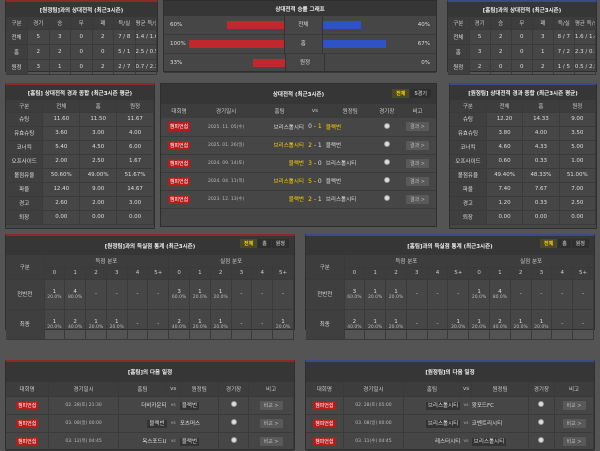 The image size is (600, 451). Describe the element at coordinates (479, 273) in the screenshot. I see `goal-count-header: 0` at that location.